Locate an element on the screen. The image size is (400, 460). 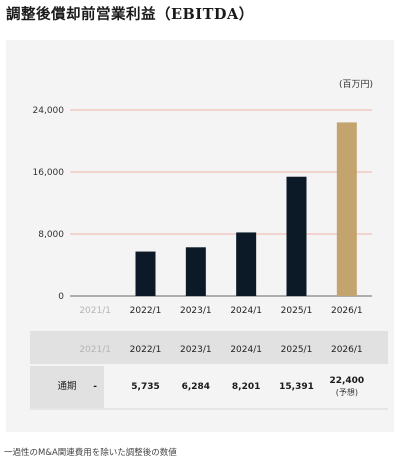
y-tick-label: 16,000 is located at coordinates (49, 173).